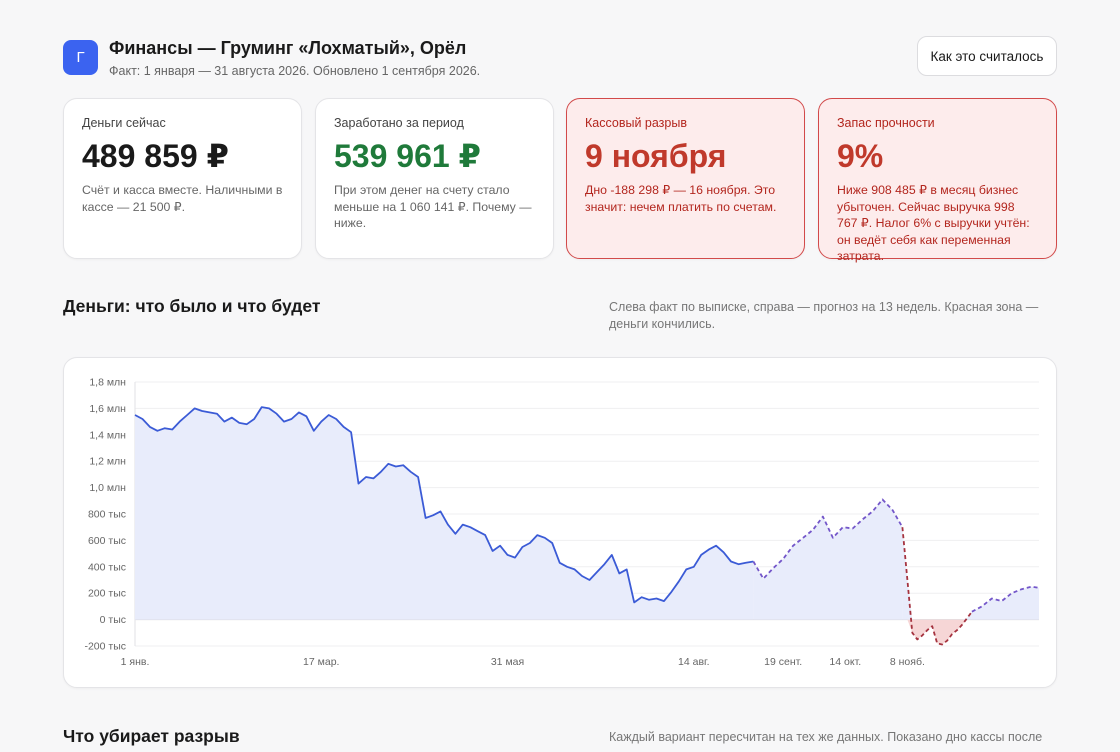 This screenshot has width=1120, height=752. What do you see at coordinates (107, 462) in the screenshot?
I see `y-tick-label: 1,2 млн` at bounding box center [107, 462].